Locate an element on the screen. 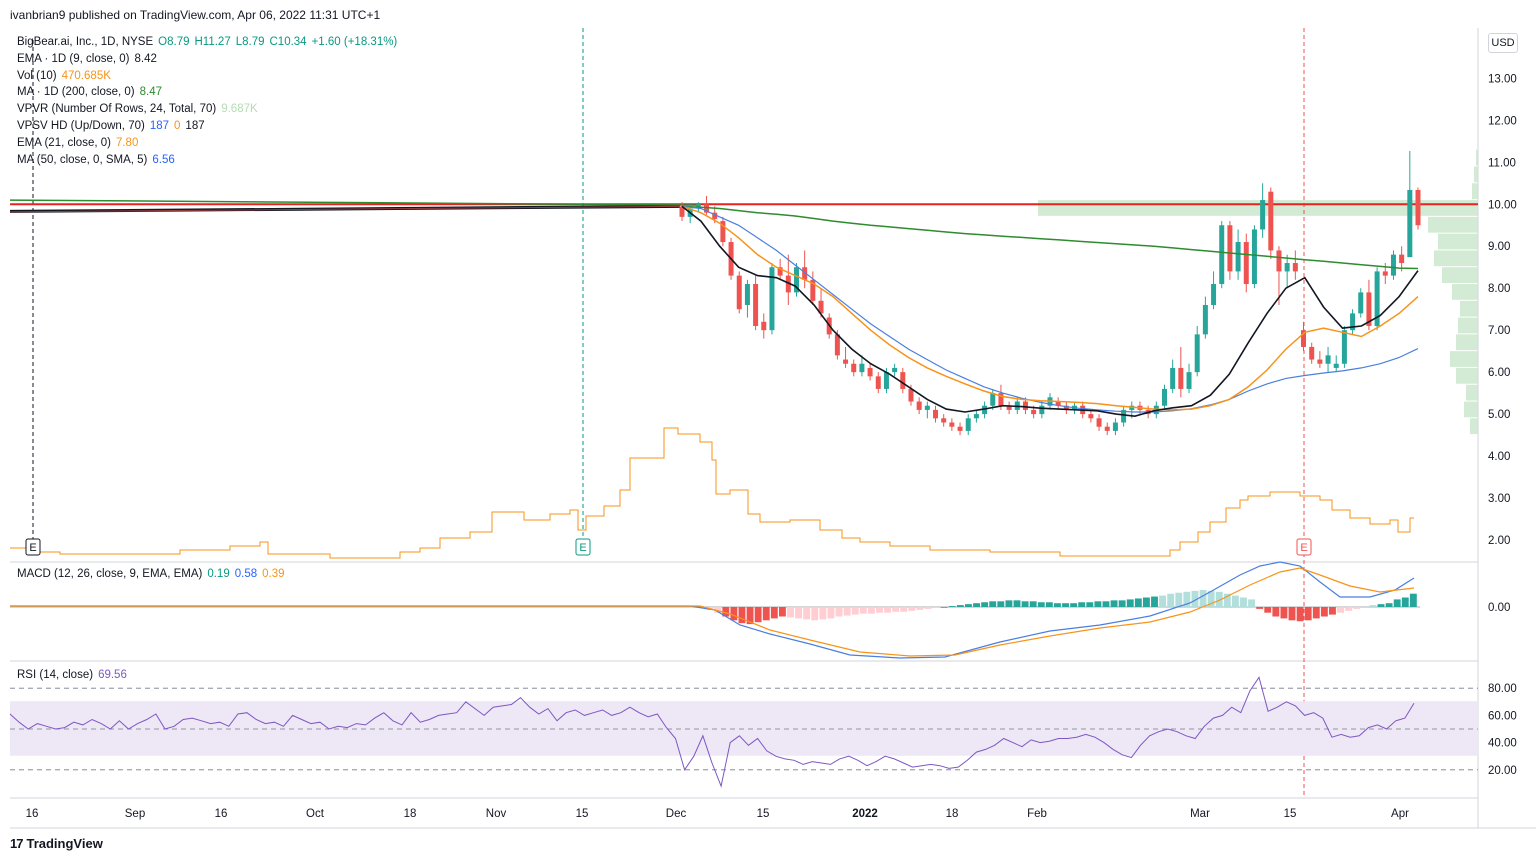 Image resolution: width=1536 pixels, height=862 pixels. currency-button: USD is located at coordinates (1503, 43).